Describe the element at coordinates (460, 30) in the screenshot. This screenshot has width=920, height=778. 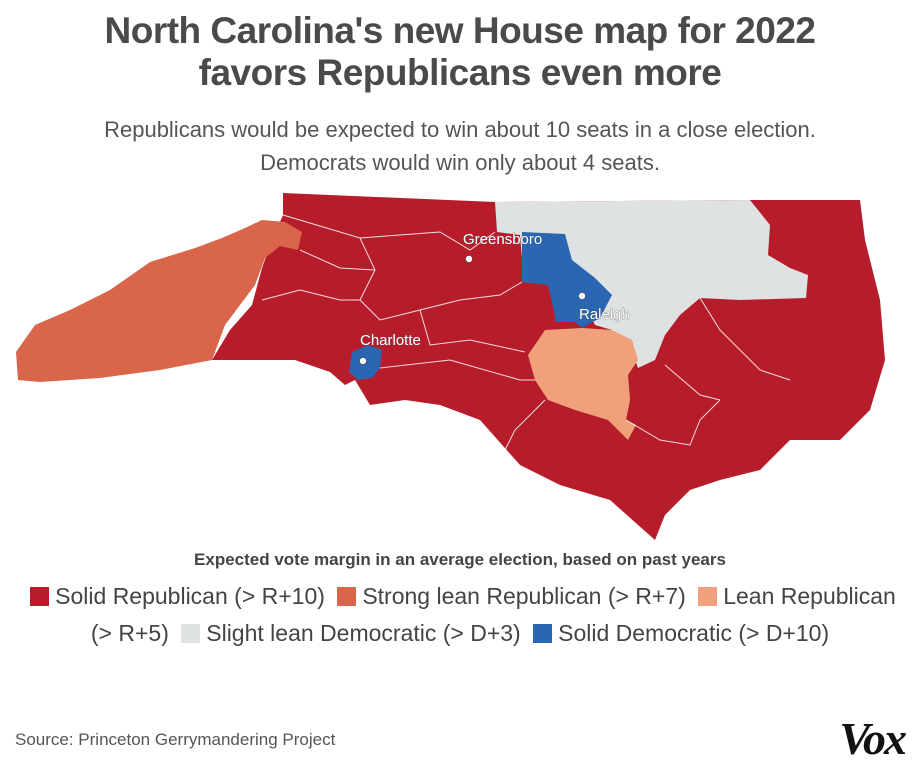
I see `title-line-1: North Carolina's new House map for 2022` at that location.